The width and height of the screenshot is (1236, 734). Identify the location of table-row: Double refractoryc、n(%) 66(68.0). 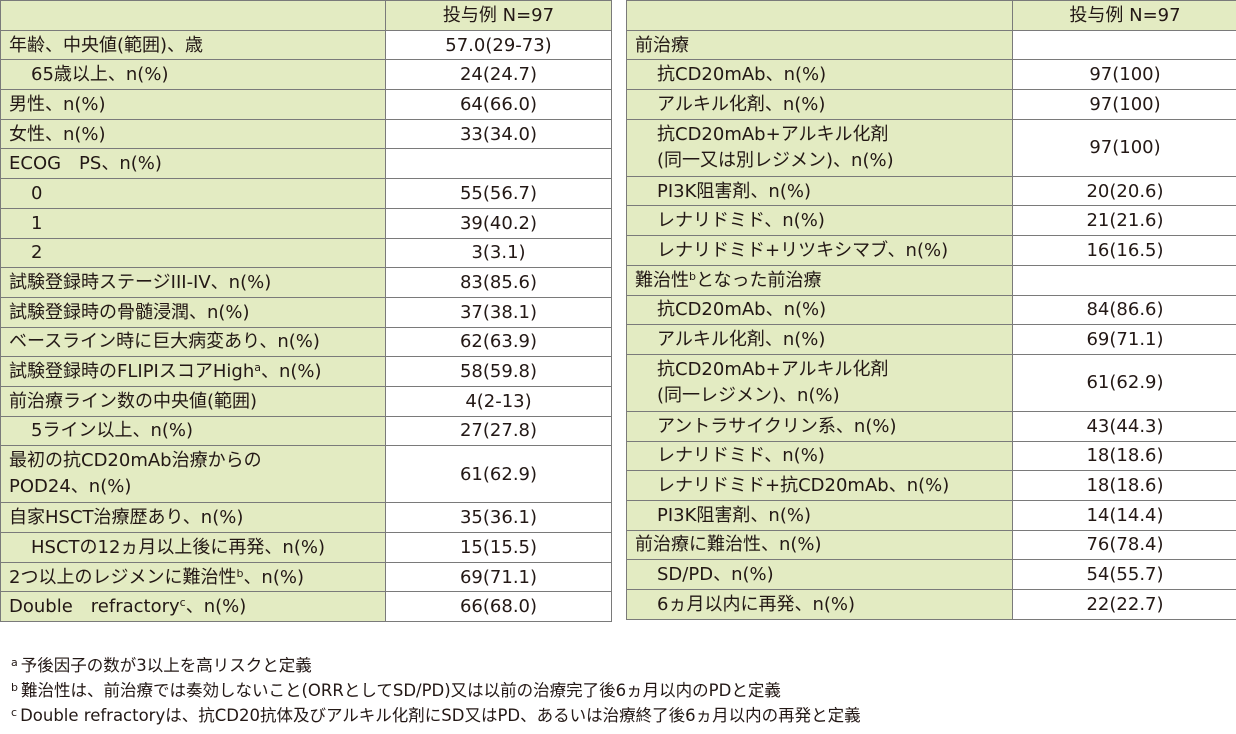
(306, 607).